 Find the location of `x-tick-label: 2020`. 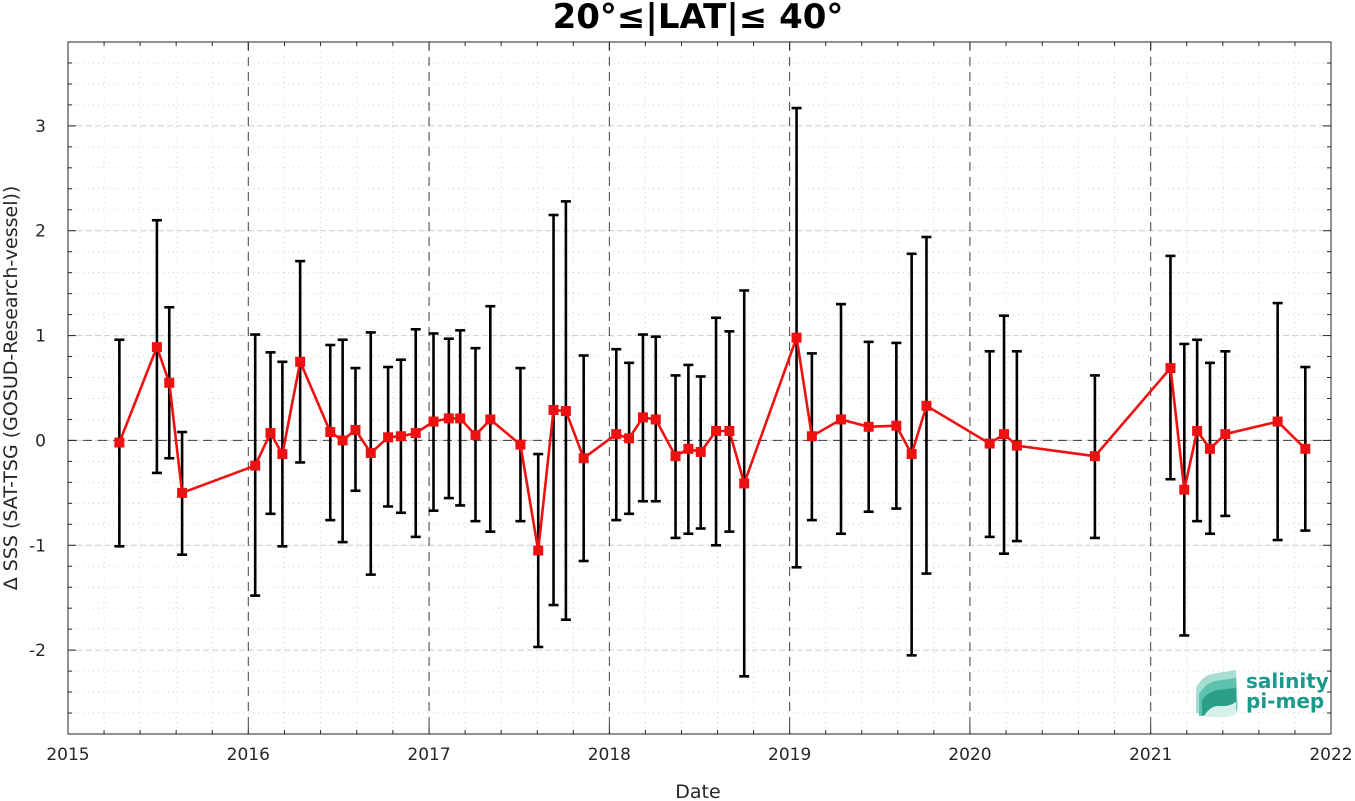

x-tick-label: 2020 is located at coordinates (969, 755).